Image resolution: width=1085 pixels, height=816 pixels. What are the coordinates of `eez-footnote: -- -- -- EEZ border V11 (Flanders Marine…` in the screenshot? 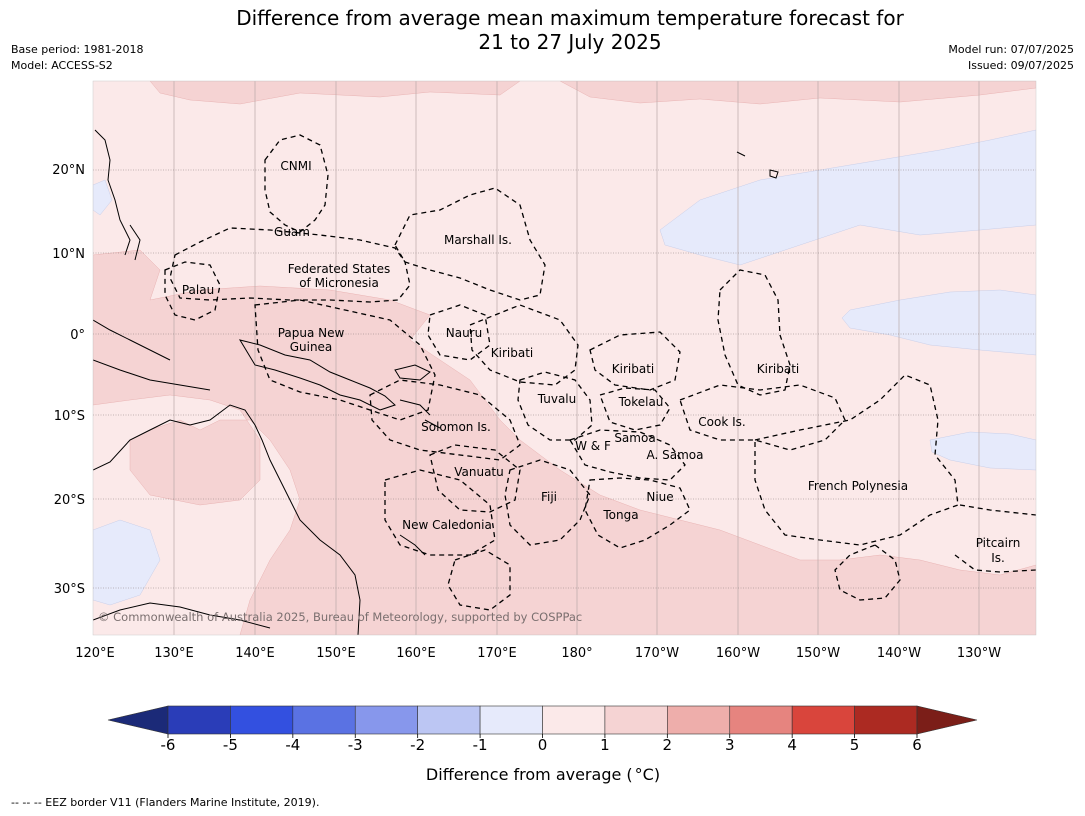 It's located at (165, 802).